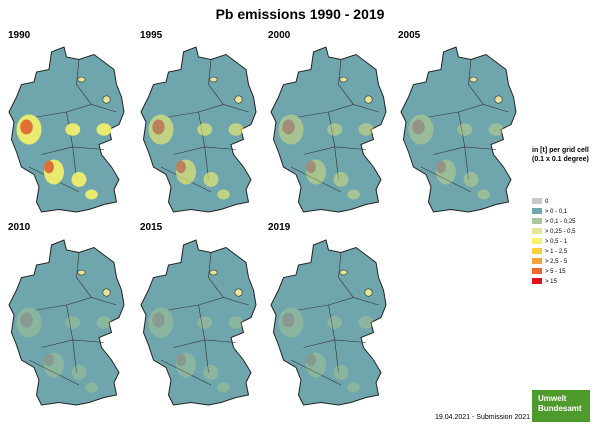 The image size is (600, 424). What do you see at coordinates (66, 322) in the screenshot?
I see `map-2010` at bounding box center [66, 322].